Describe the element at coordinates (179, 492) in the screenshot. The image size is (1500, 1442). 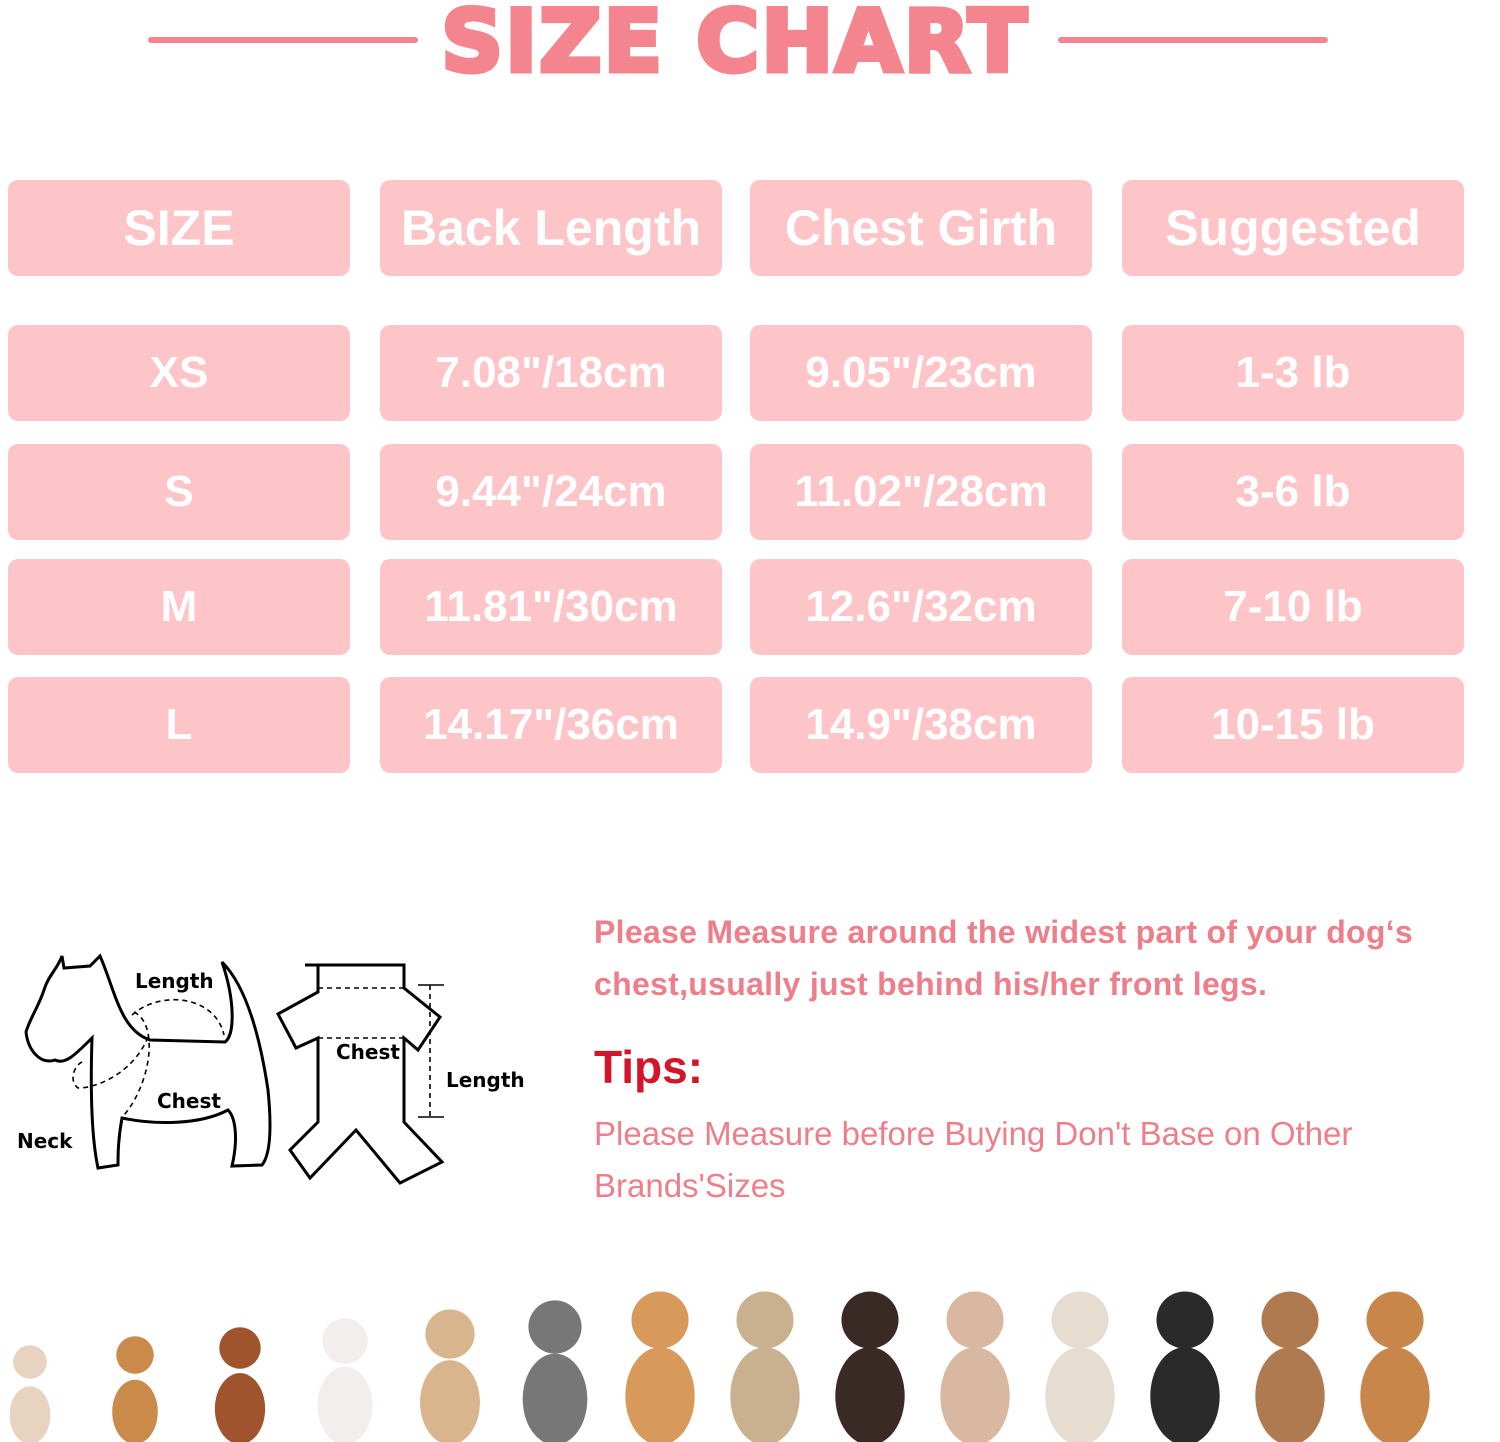
I see `table-cell: S` at that location.